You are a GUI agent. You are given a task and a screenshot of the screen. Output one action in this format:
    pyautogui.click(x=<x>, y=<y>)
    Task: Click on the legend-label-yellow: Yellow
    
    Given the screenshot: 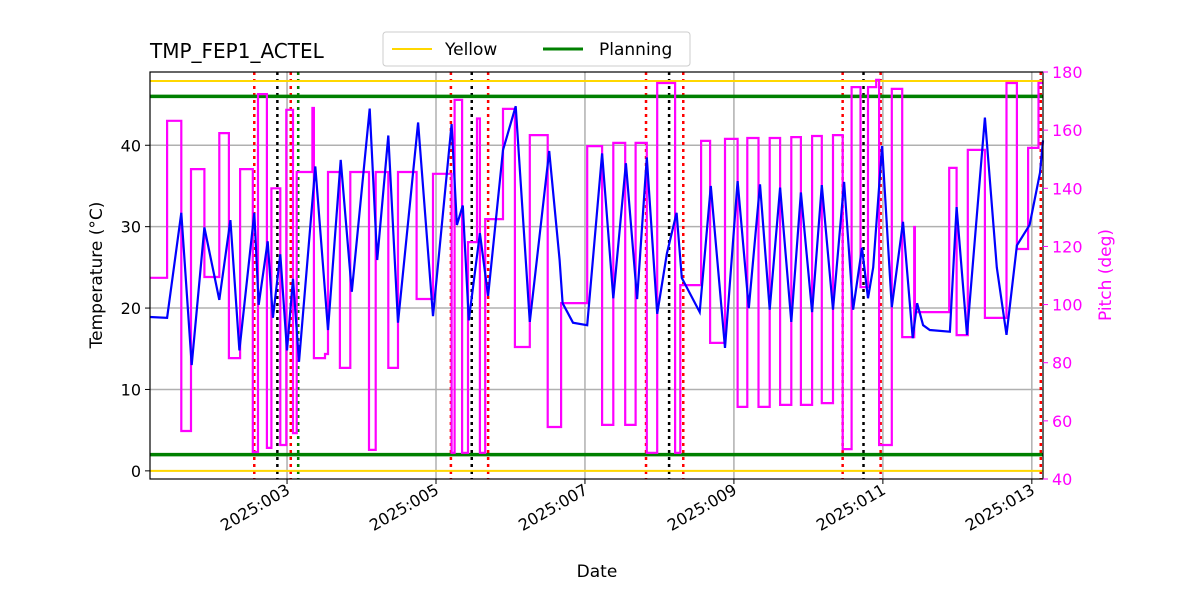 What is the action you would take?
    pyautogui.click(x=470, y=50)
    